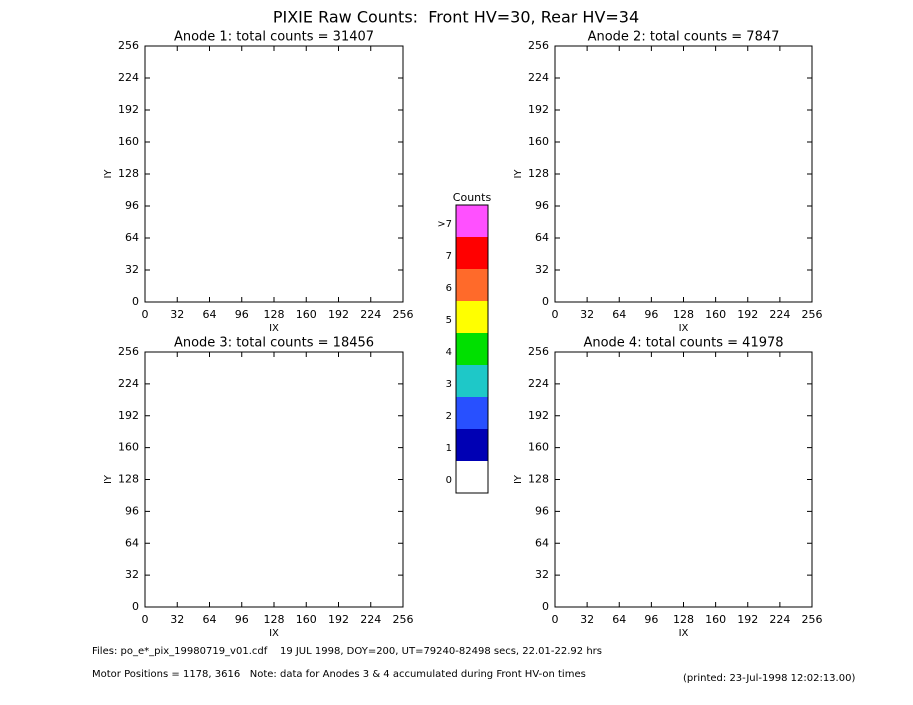  Describe the element at coordinates (449, 480) in the screenshot. I see `colorbar-label: 0` at that location.